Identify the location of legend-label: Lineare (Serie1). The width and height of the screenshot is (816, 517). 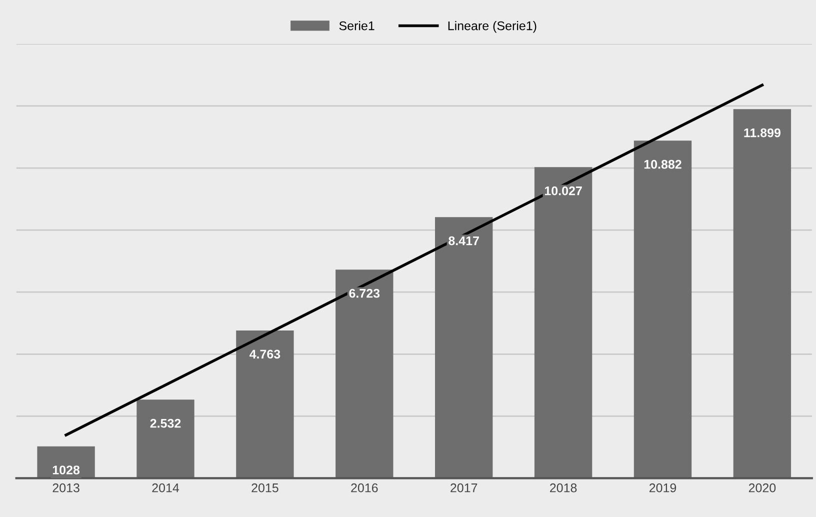
(492, 27).